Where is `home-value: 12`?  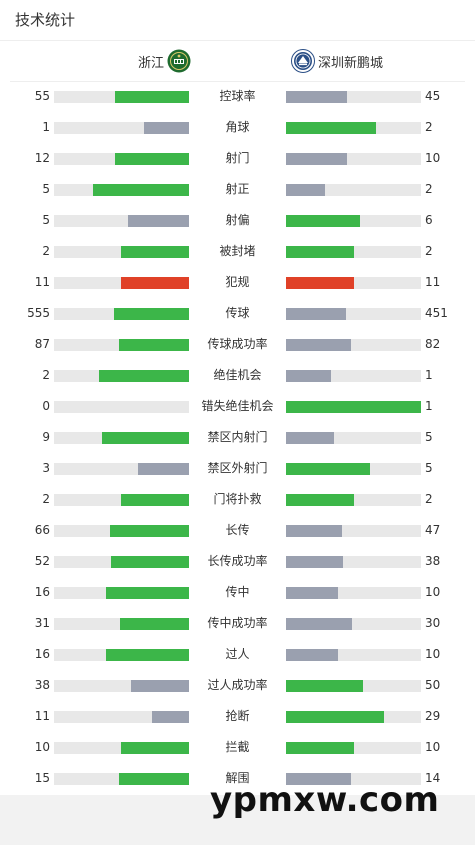
home-value: 12 is located at coordinates (42, 158).